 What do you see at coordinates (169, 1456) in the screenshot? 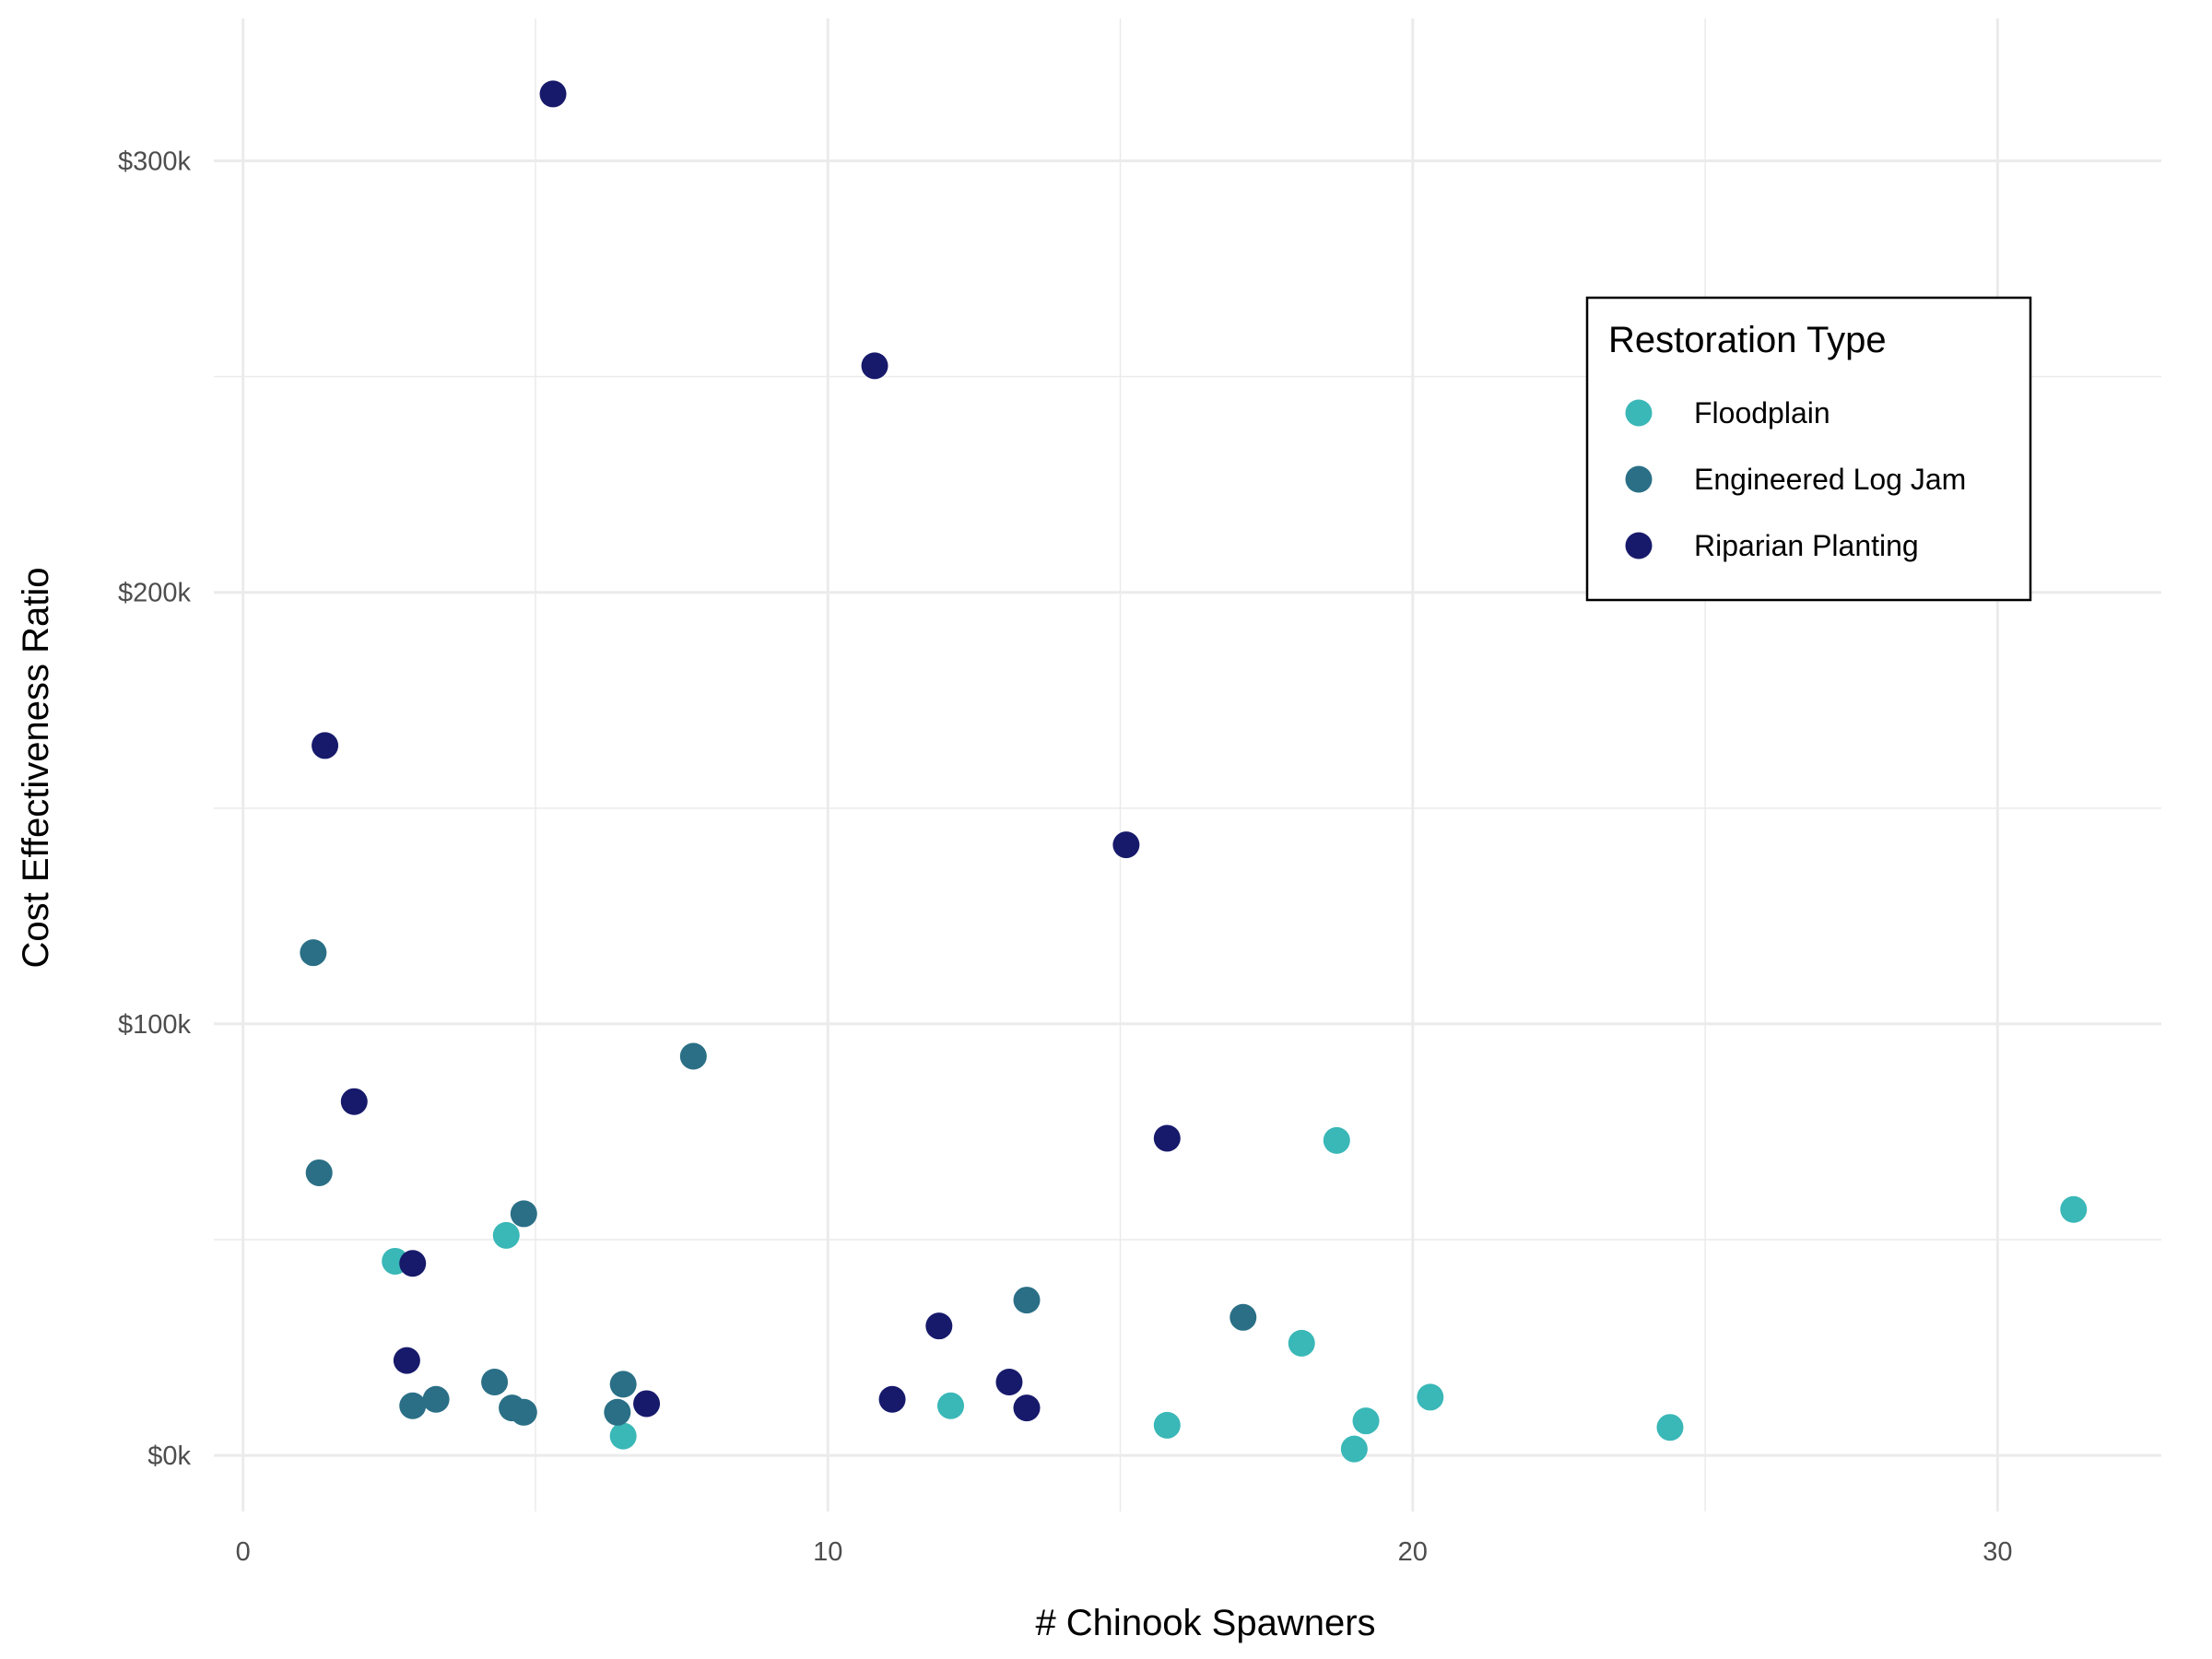
I see `y-tick-label: $0k` at bounding box center [169, 1456].